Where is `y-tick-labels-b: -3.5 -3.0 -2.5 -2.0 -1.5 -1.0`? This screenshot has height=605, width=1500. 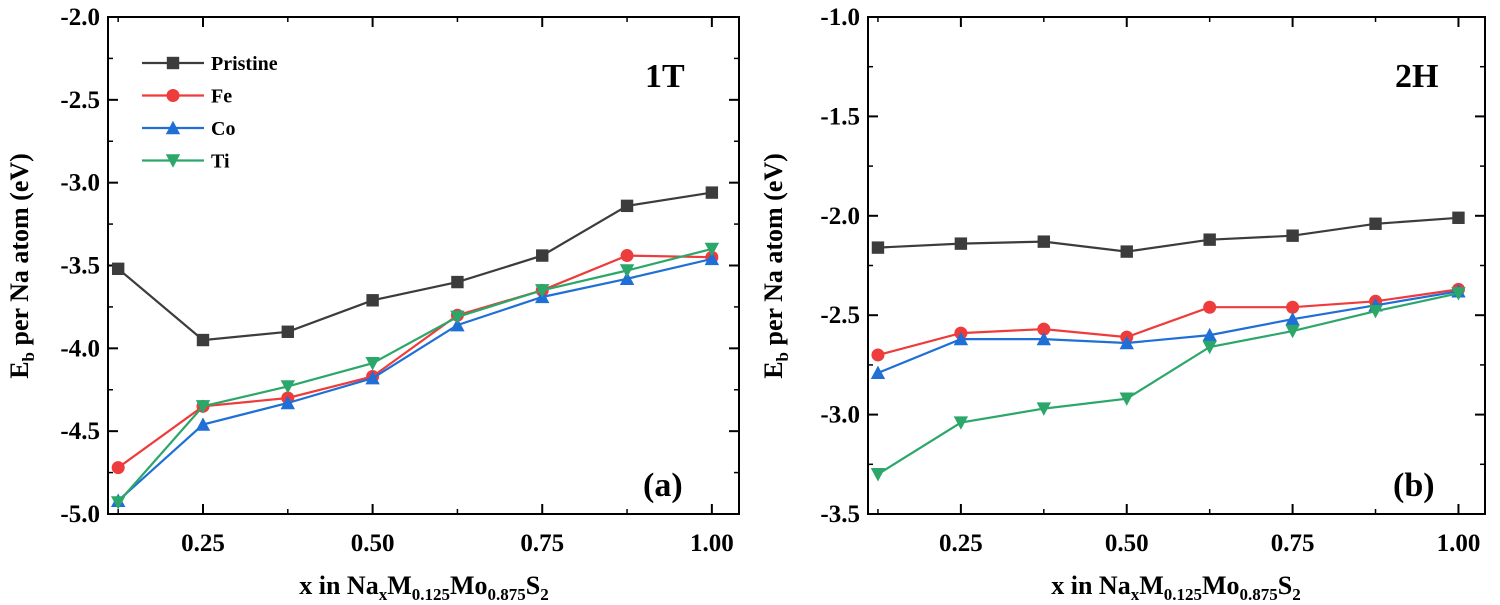 y-tick-labels-b: -3.5 -3.0 -2.5 -2.0 -1.5 -1.0 is located at coordinates (840, 266).